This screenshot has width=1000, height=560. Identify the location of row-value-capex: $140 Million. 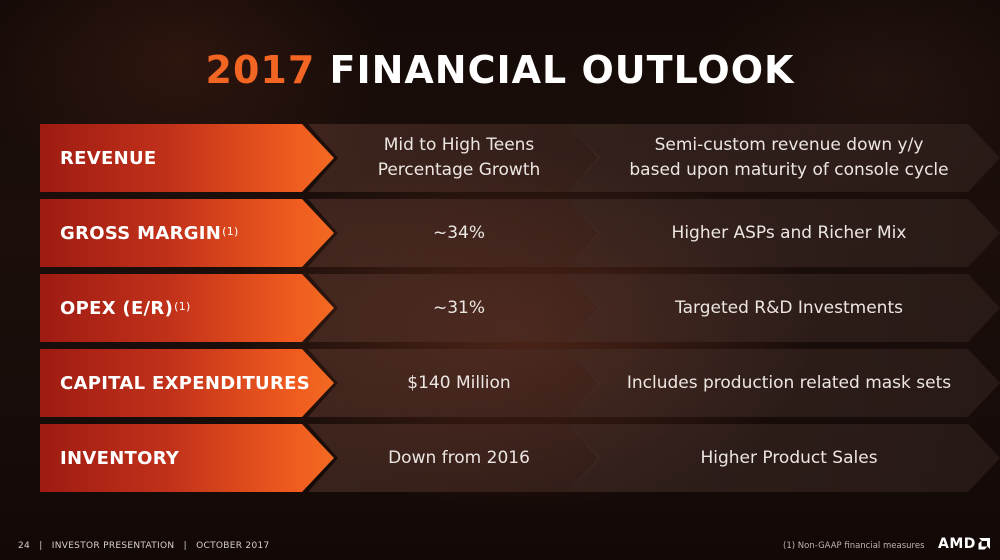
(454, 383).